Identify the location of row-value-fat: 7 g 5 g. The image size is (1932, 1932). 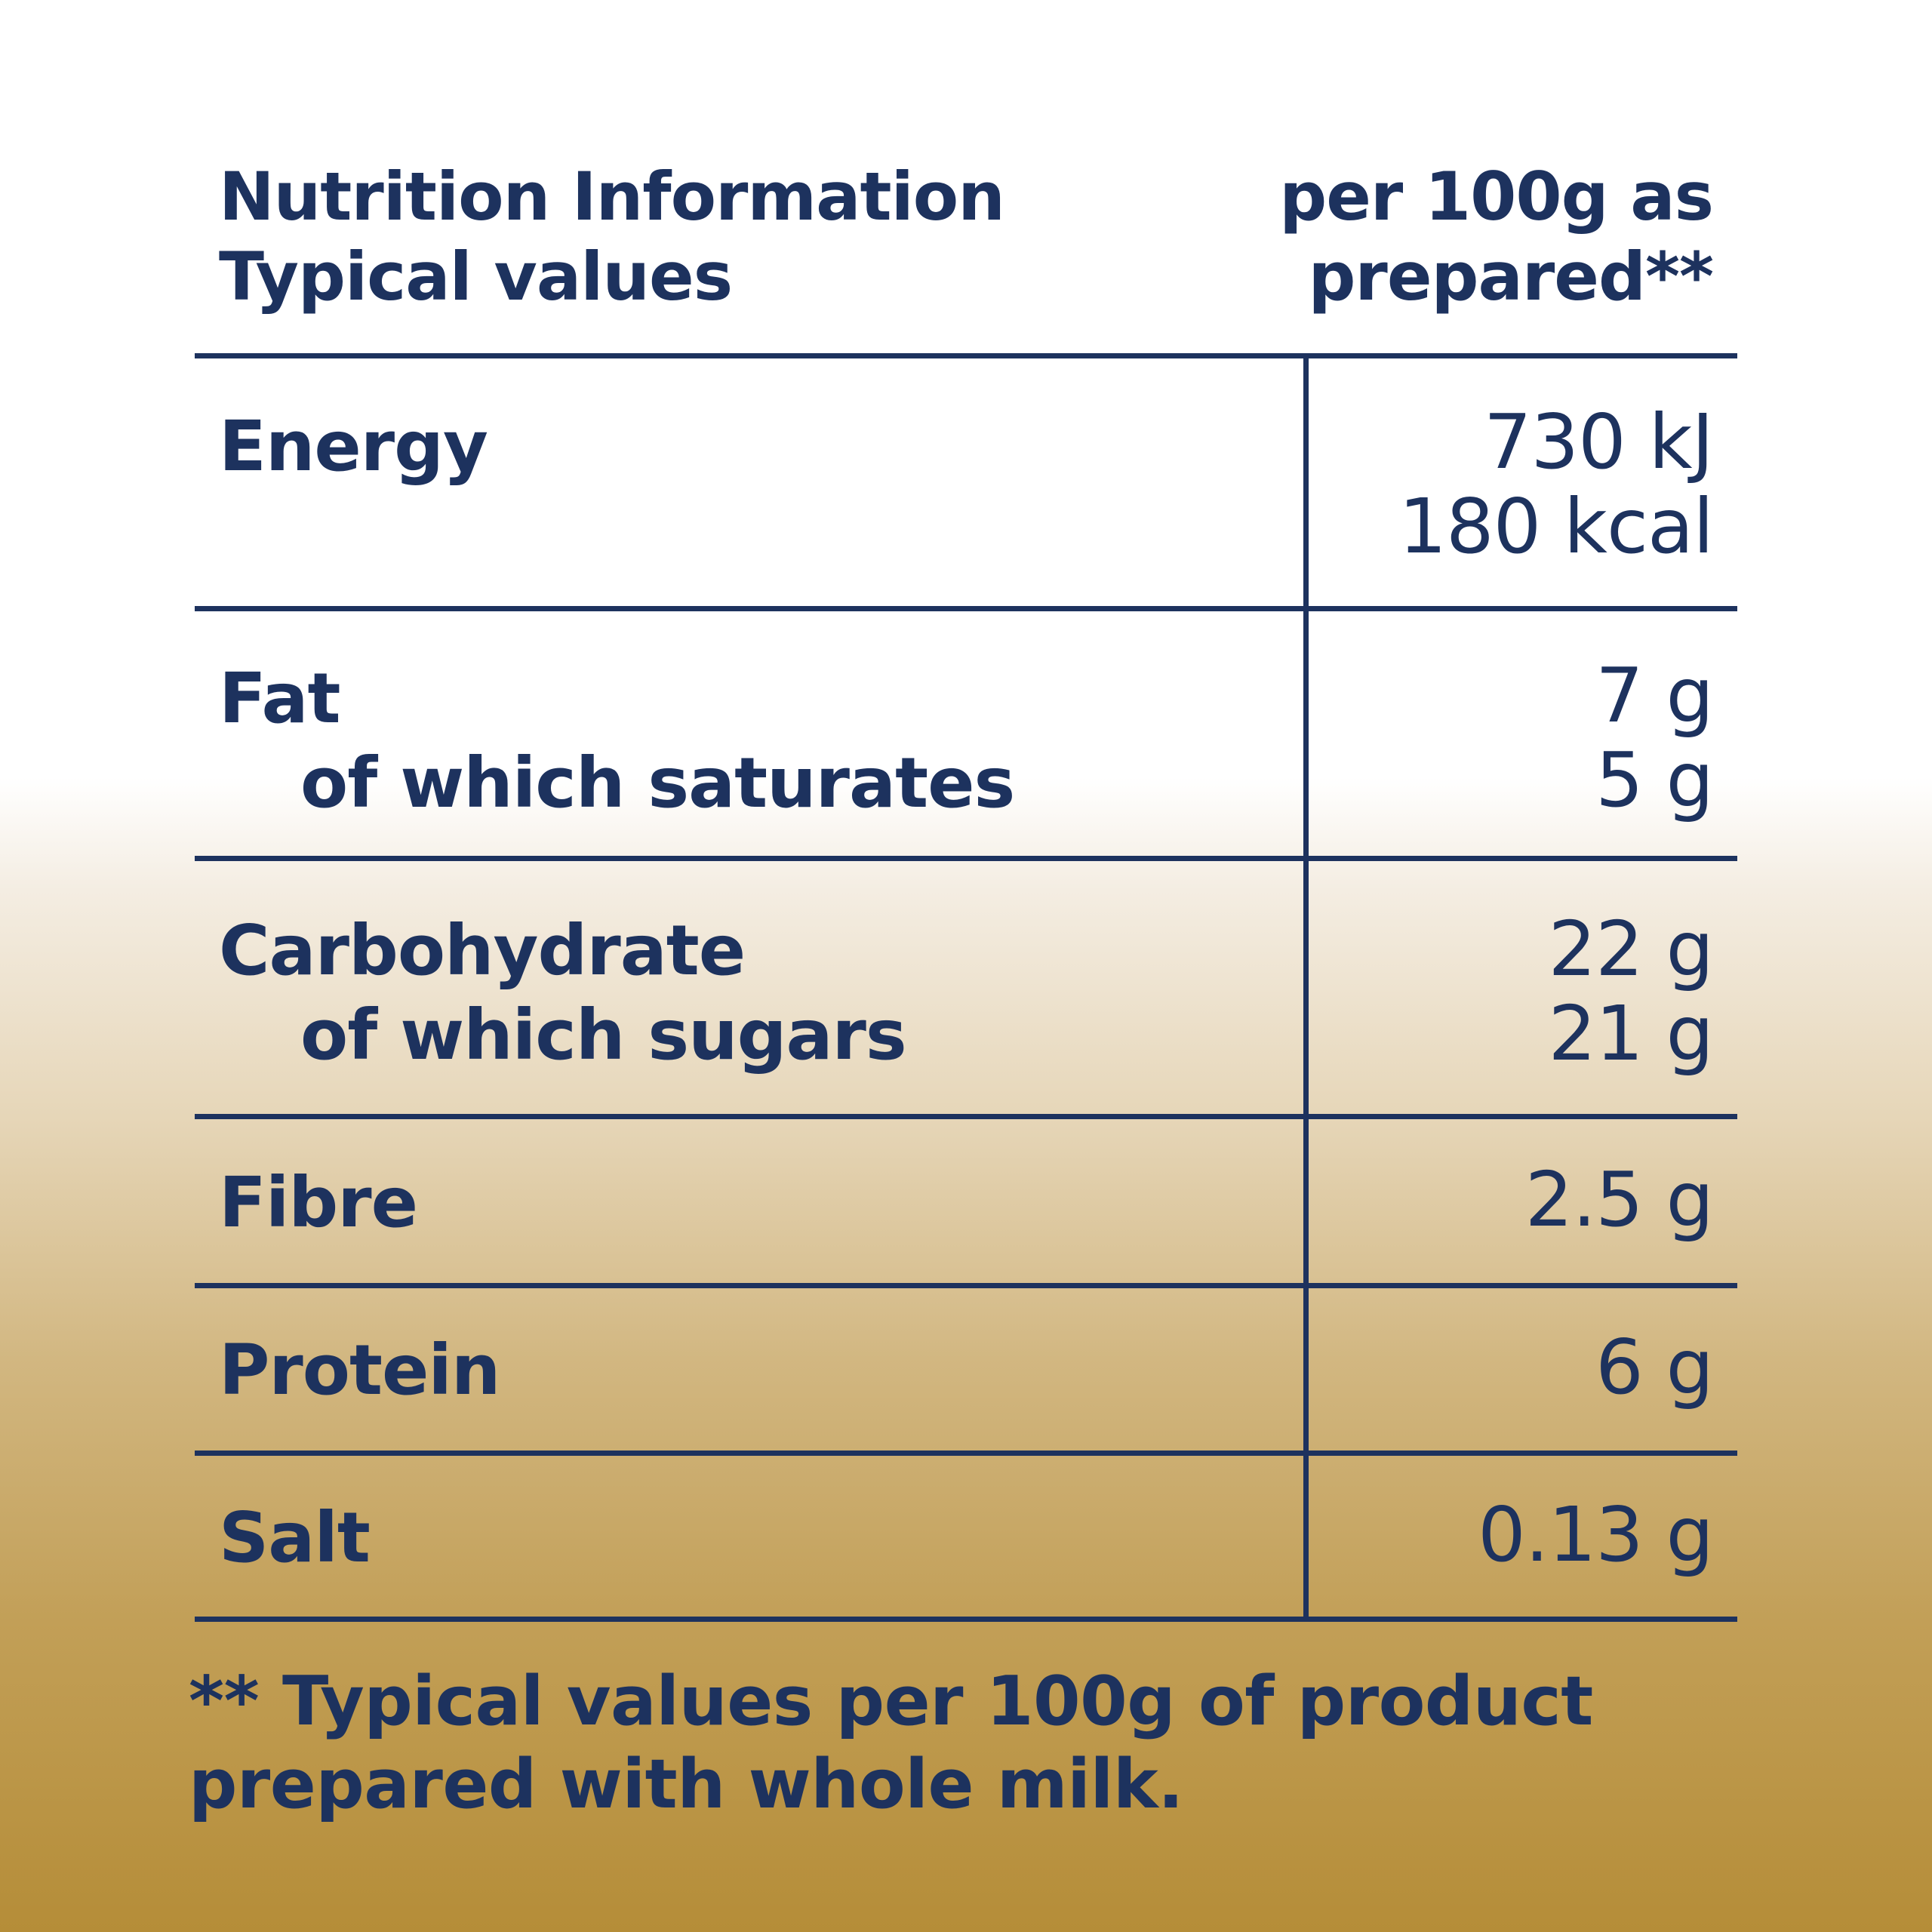
(1654, 737).